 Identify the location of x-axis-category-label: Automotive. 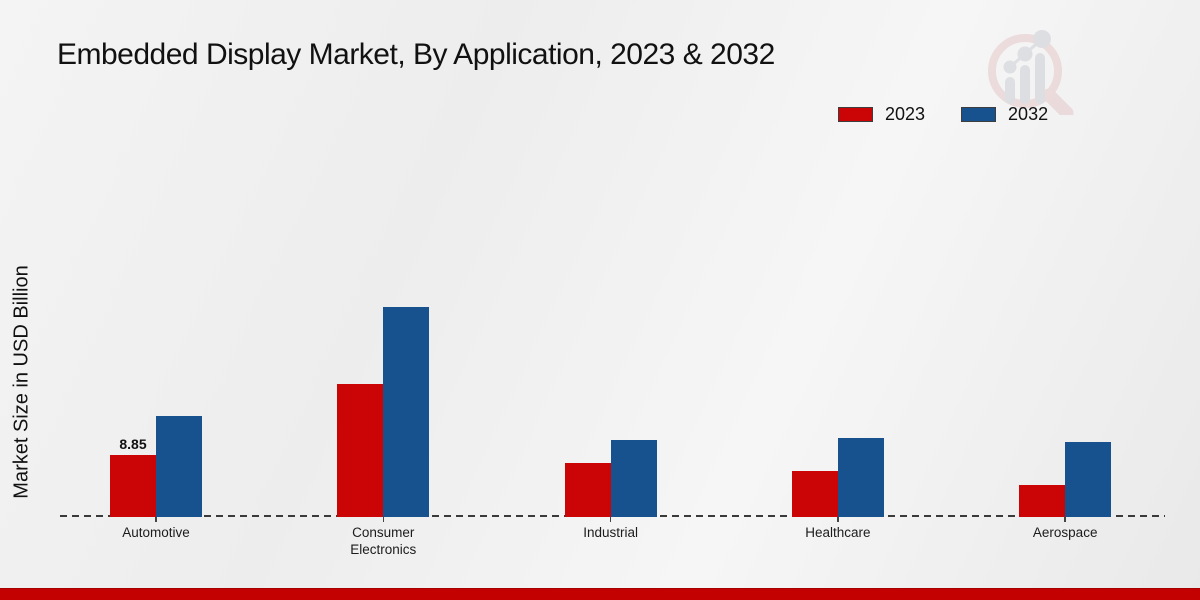
(156, 532).